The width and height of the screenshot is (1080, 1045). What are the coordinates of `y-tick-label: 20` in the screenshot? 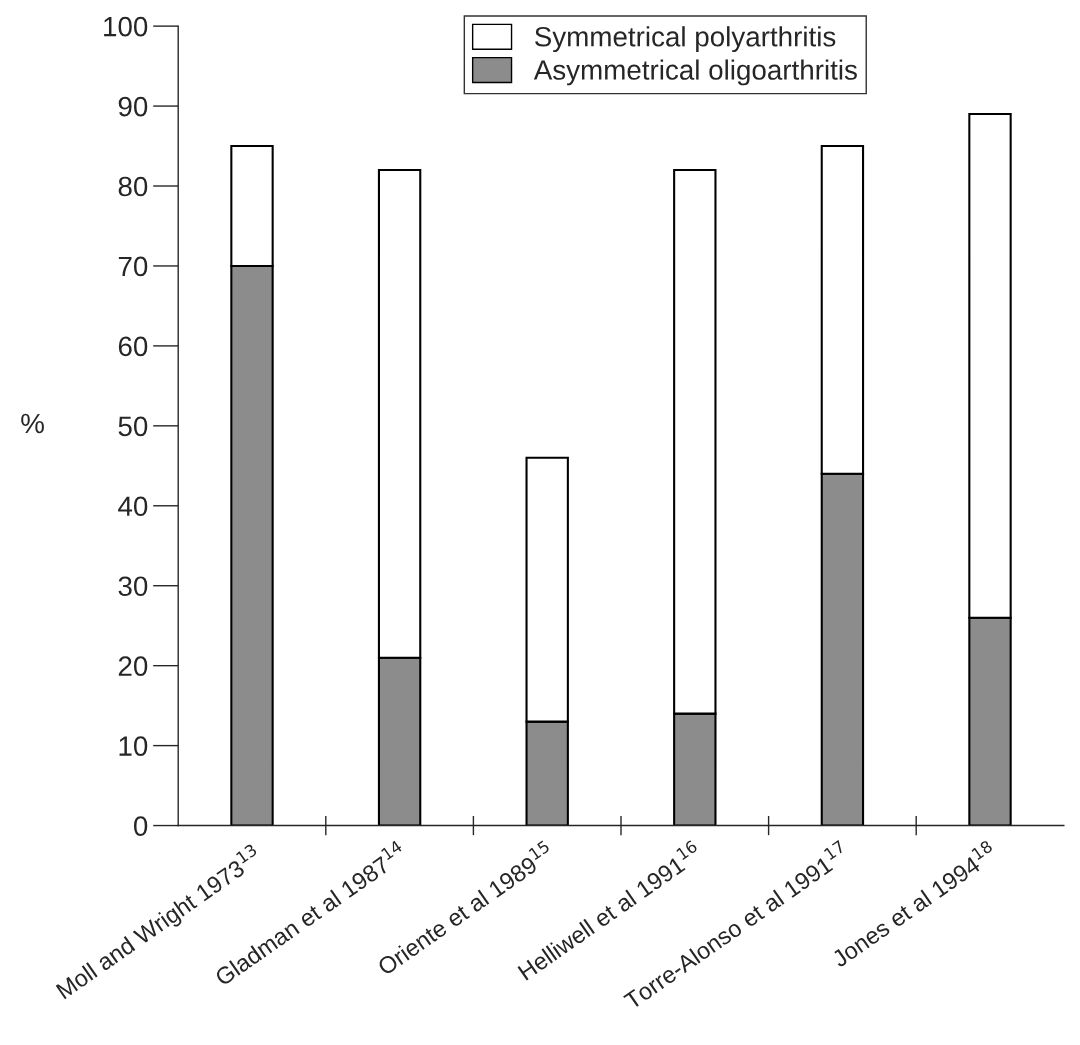 It's located at (133, 666).